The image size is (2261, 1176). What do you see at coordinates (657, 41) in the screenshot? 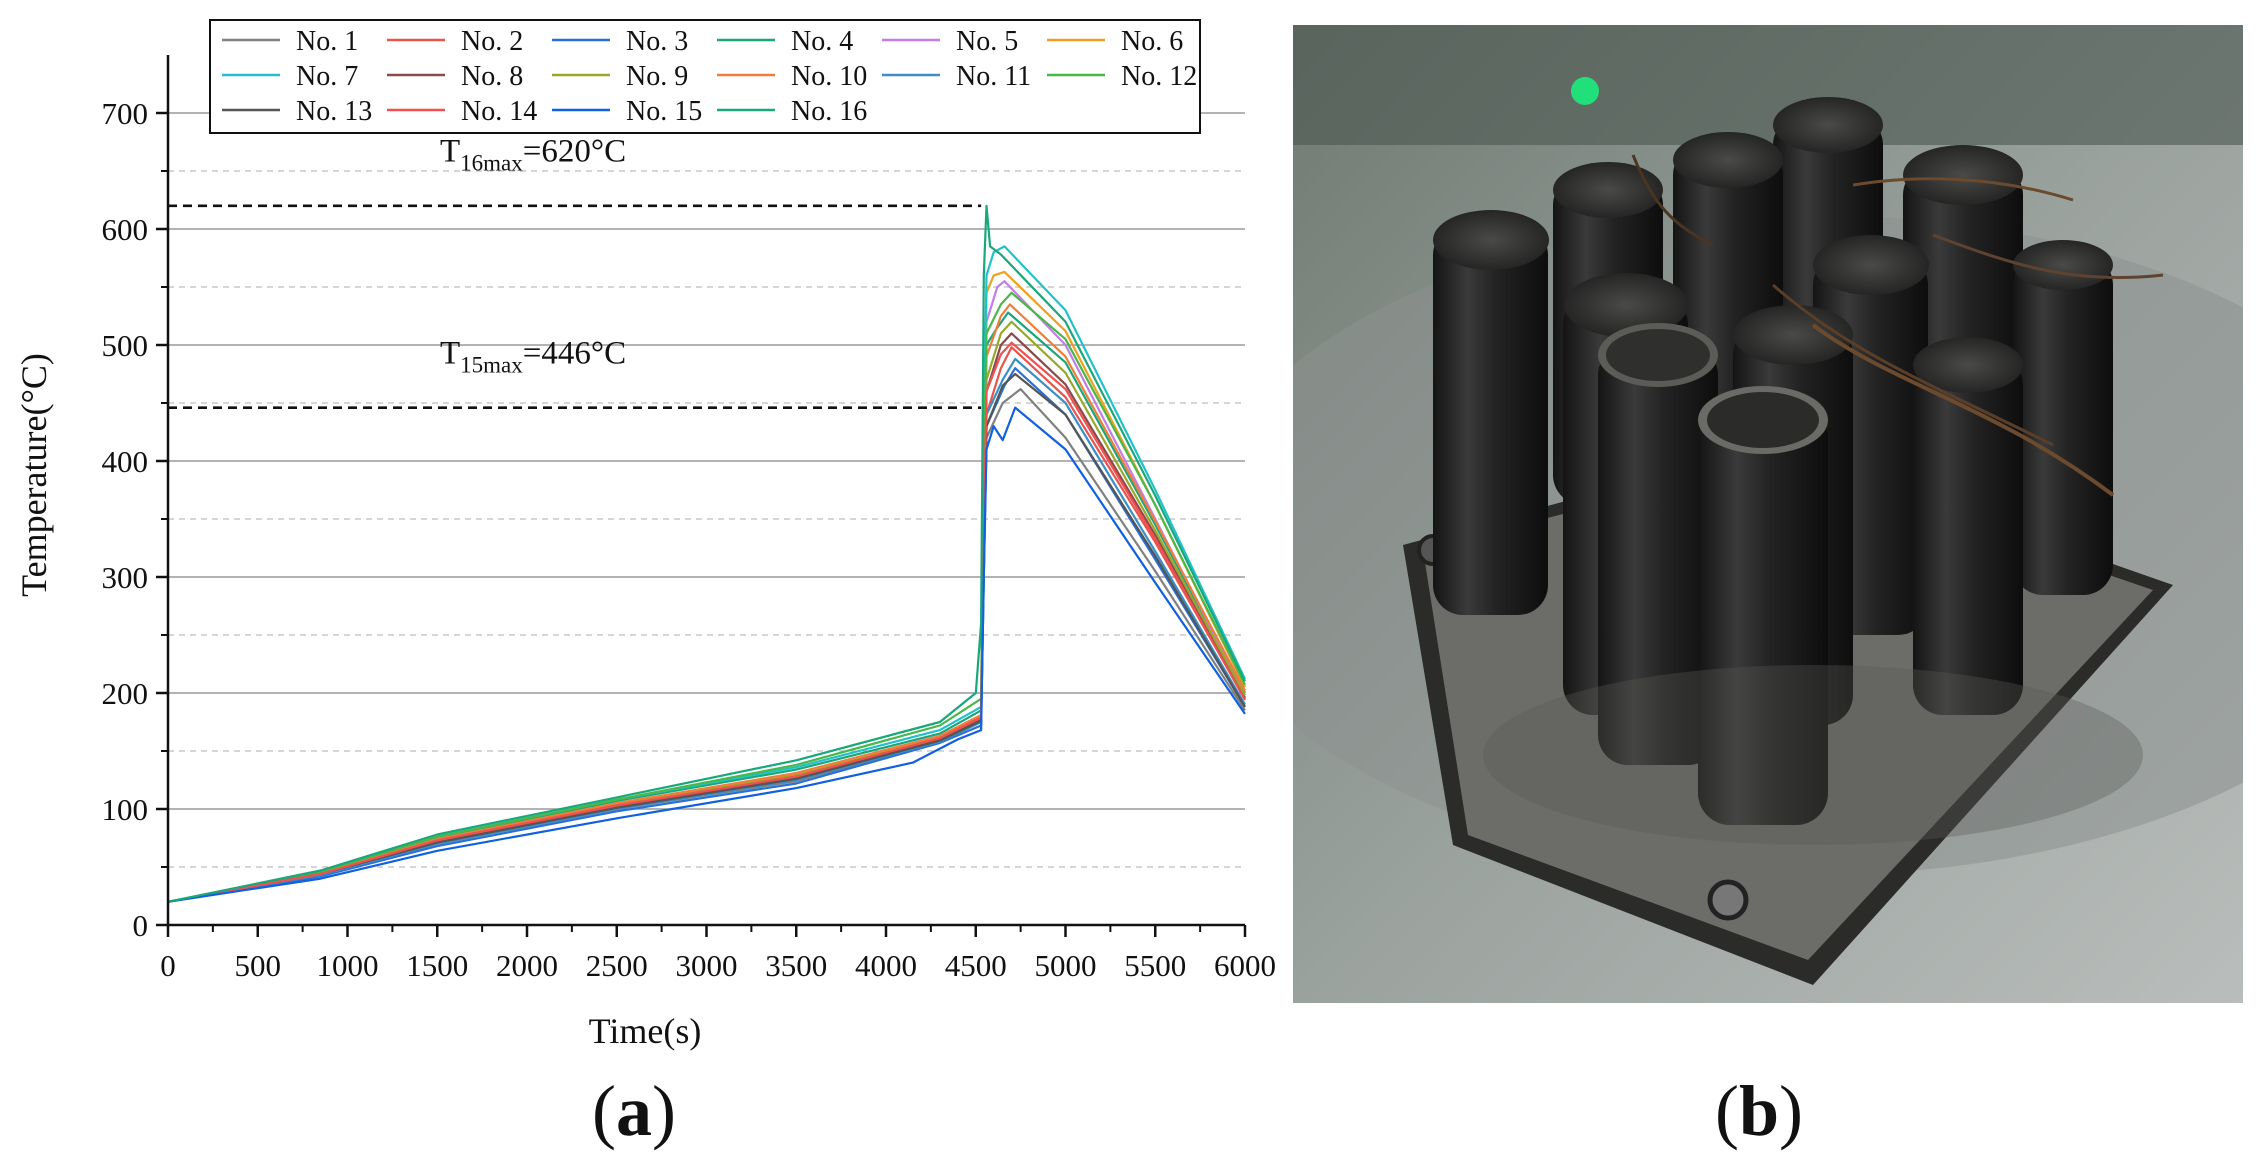
I see `legend-label: No. 3` at bounding box center [657, 41].